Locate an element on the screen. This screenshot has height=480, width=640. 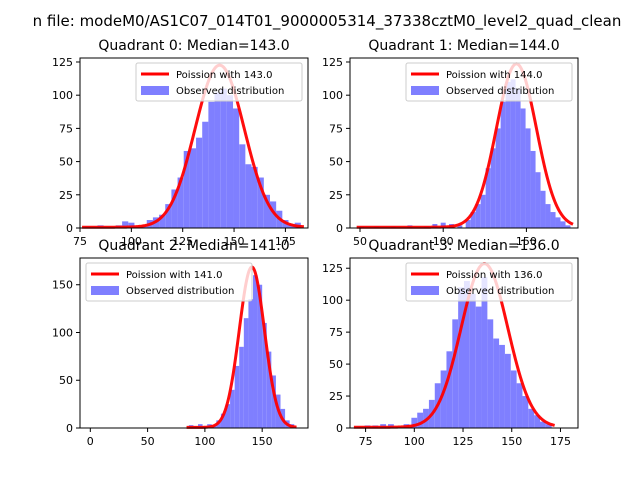
legend: Poission with 136.0 Observed distribution is located at coordinates (489, 282).